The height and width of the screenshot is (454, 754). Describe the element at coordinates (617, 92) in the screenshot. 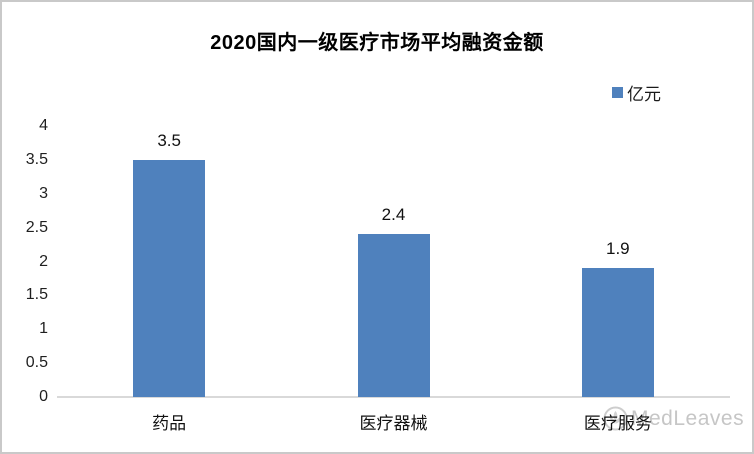

I see `legend-swatch-icon` at that location.